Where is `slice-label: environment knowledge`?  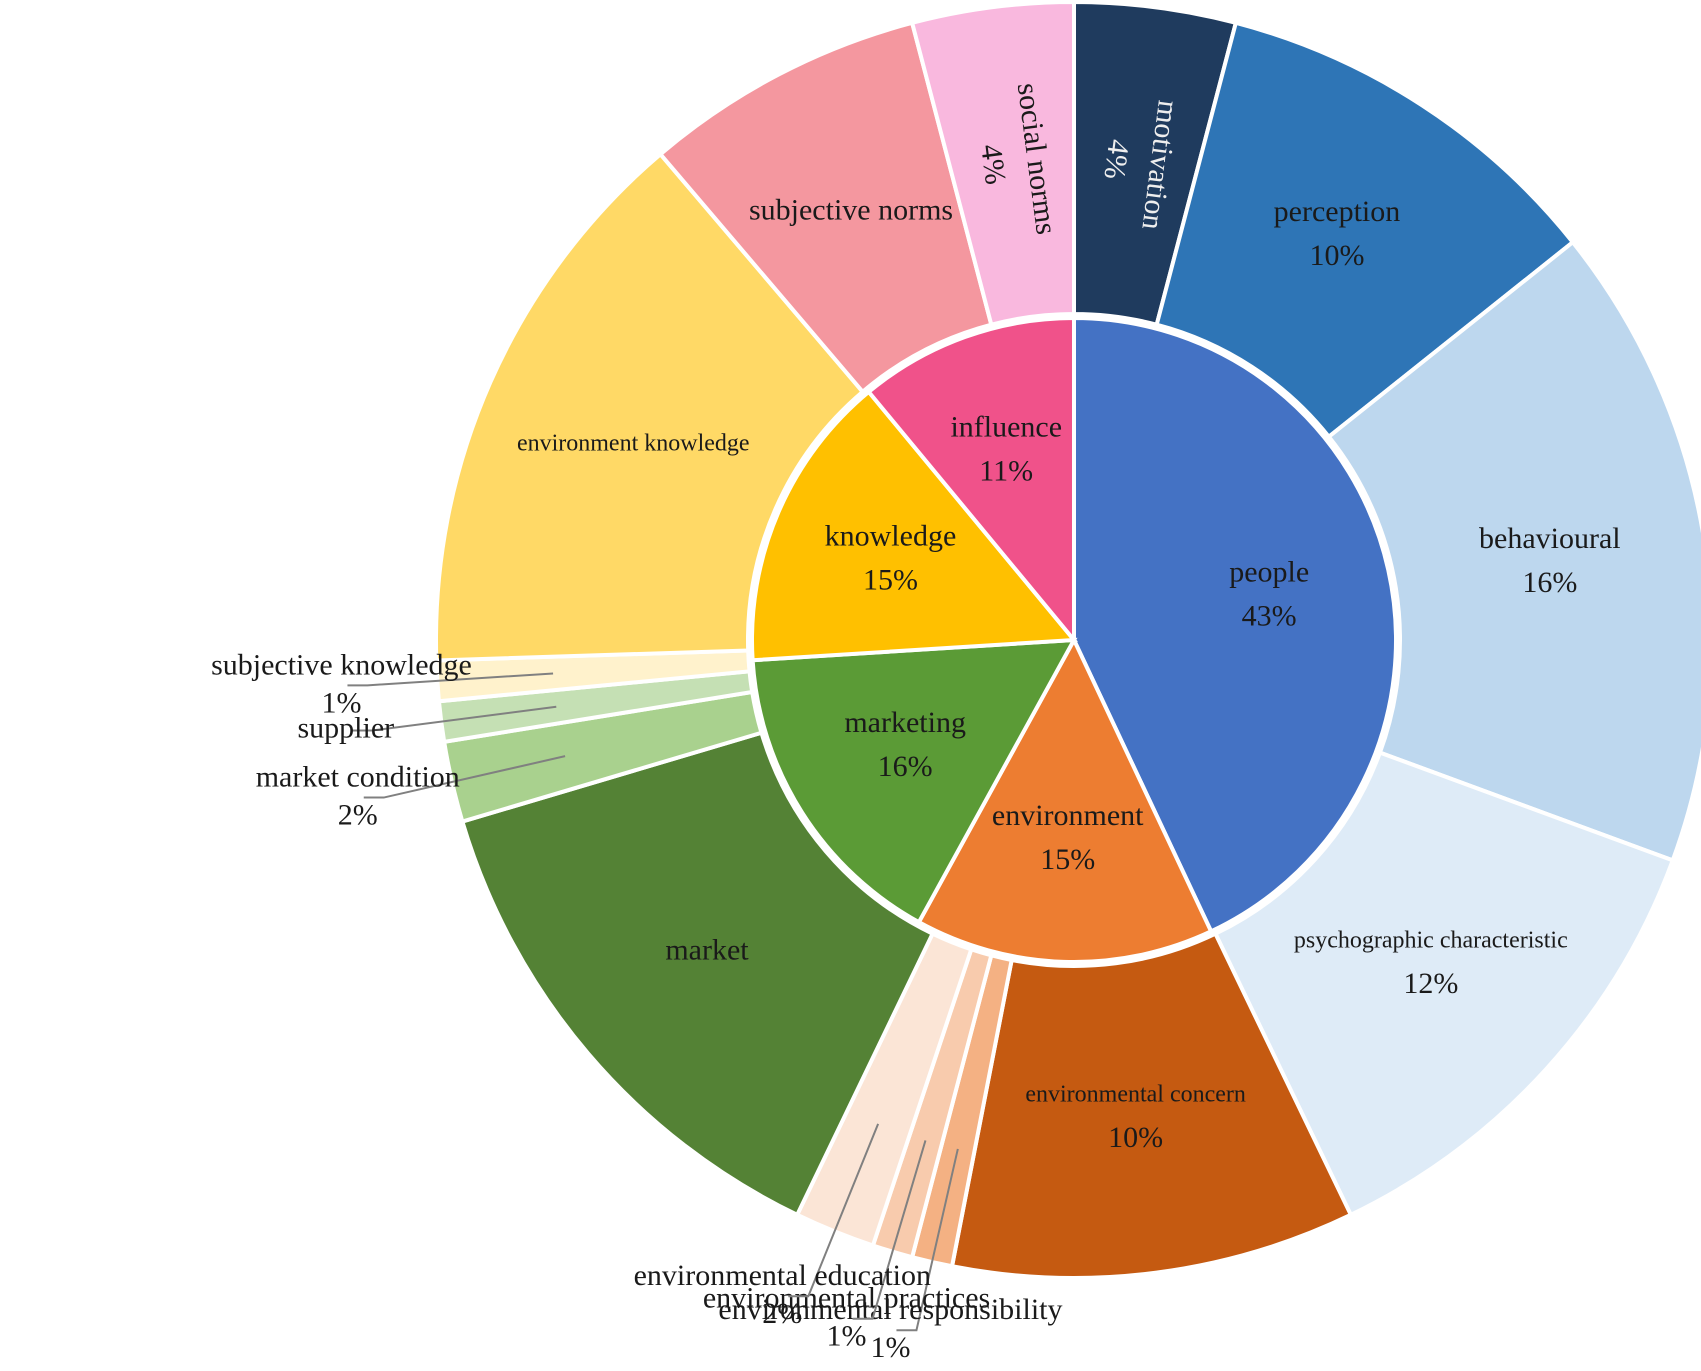
slice-label: environment knowledge is located at coordinates (633, 443).